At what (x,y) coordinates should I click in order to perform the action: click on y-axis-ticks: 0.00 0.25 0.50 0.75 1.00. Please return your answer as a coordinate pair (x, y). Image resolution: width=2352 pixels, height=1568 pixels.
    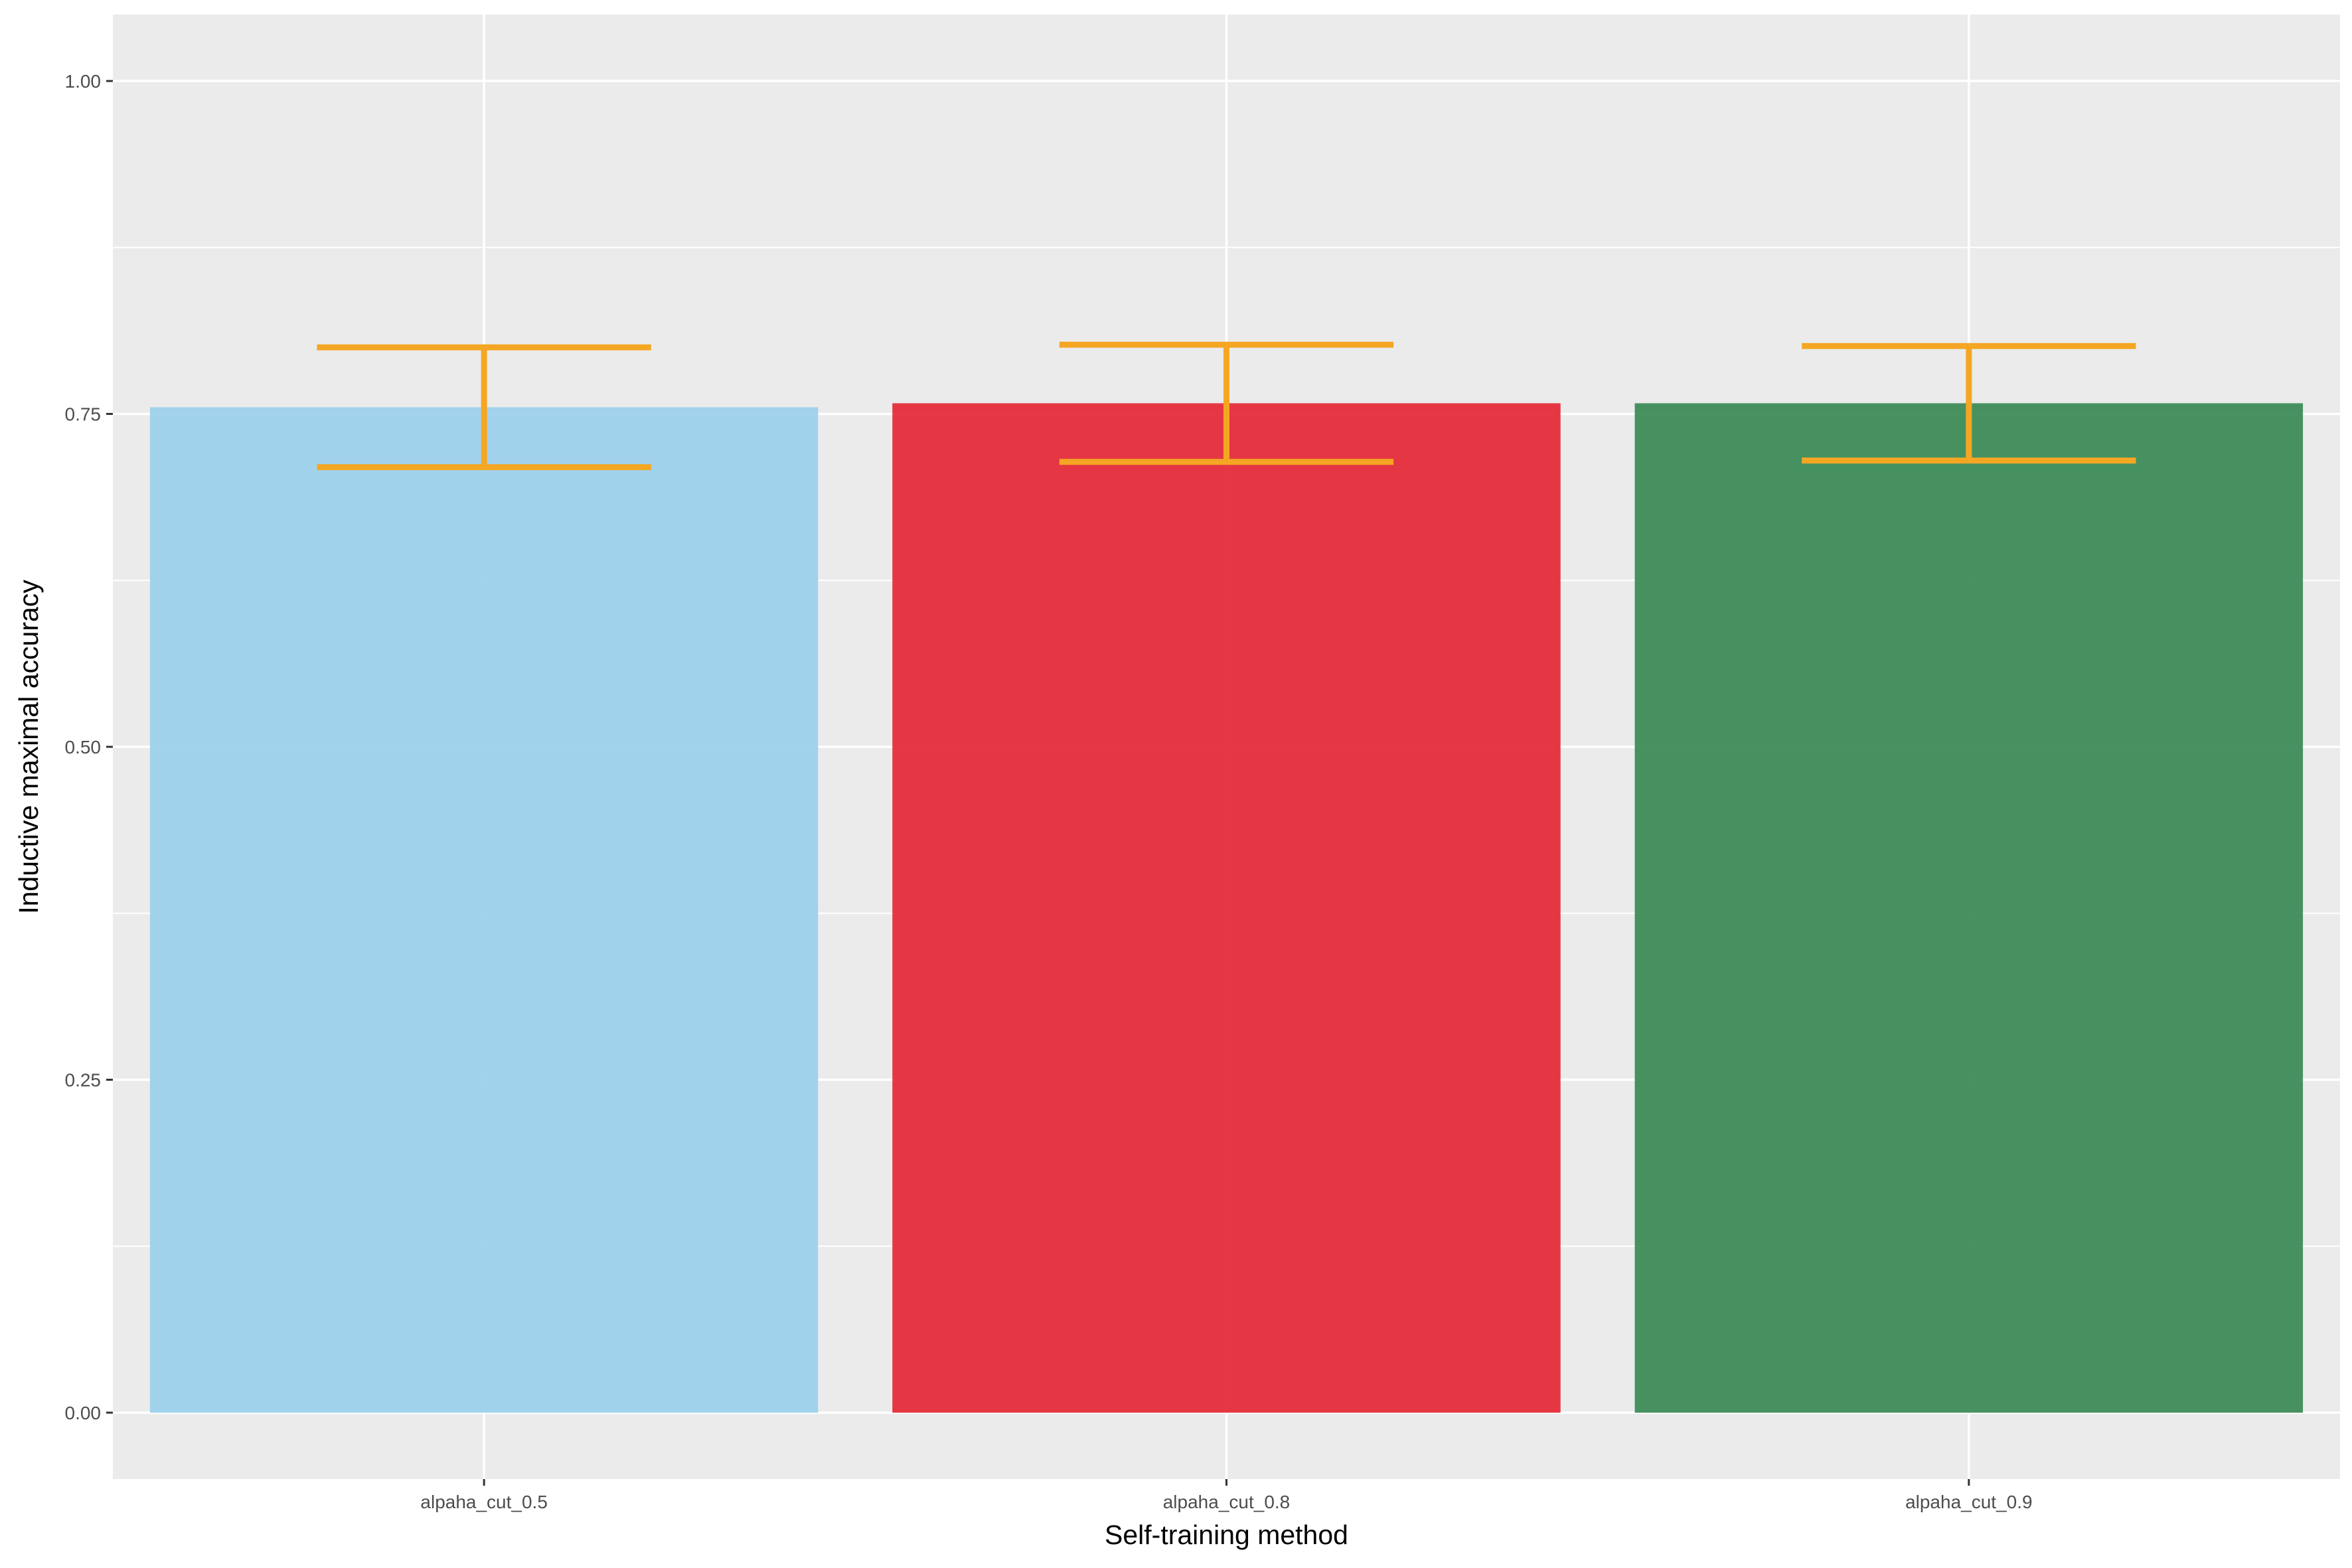
    Looking at the image, I should click on (89, 747).